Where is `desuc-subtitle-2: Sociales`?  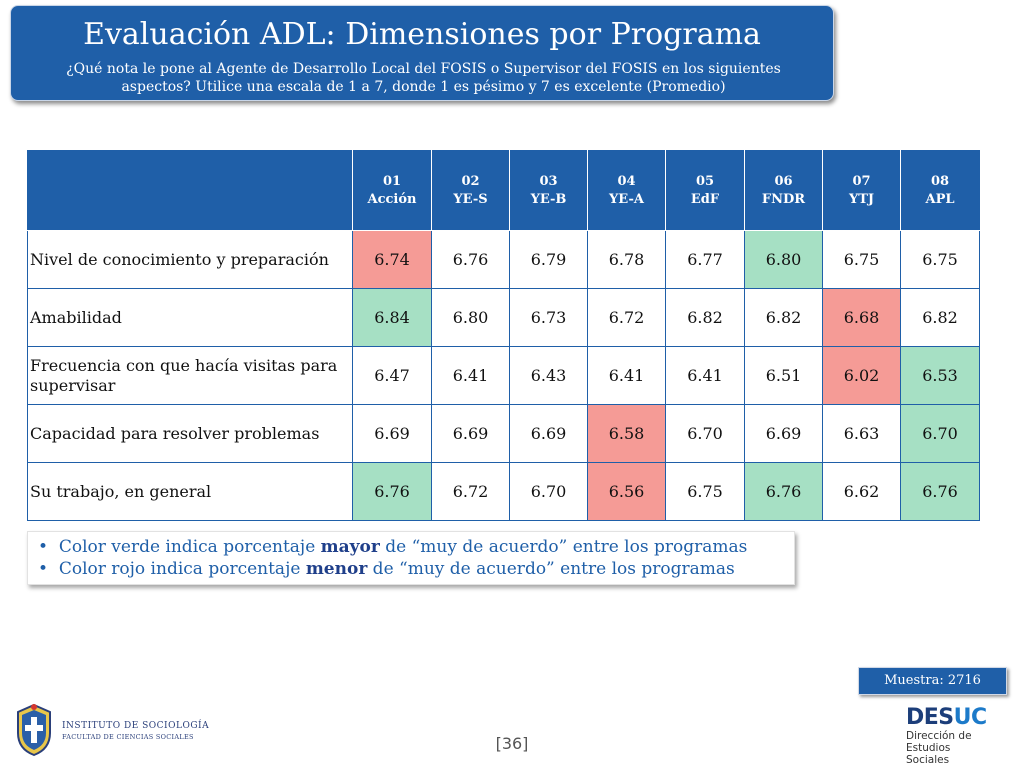
desuc-subtitle-2: Sociales is located at coordinates (928, 760).